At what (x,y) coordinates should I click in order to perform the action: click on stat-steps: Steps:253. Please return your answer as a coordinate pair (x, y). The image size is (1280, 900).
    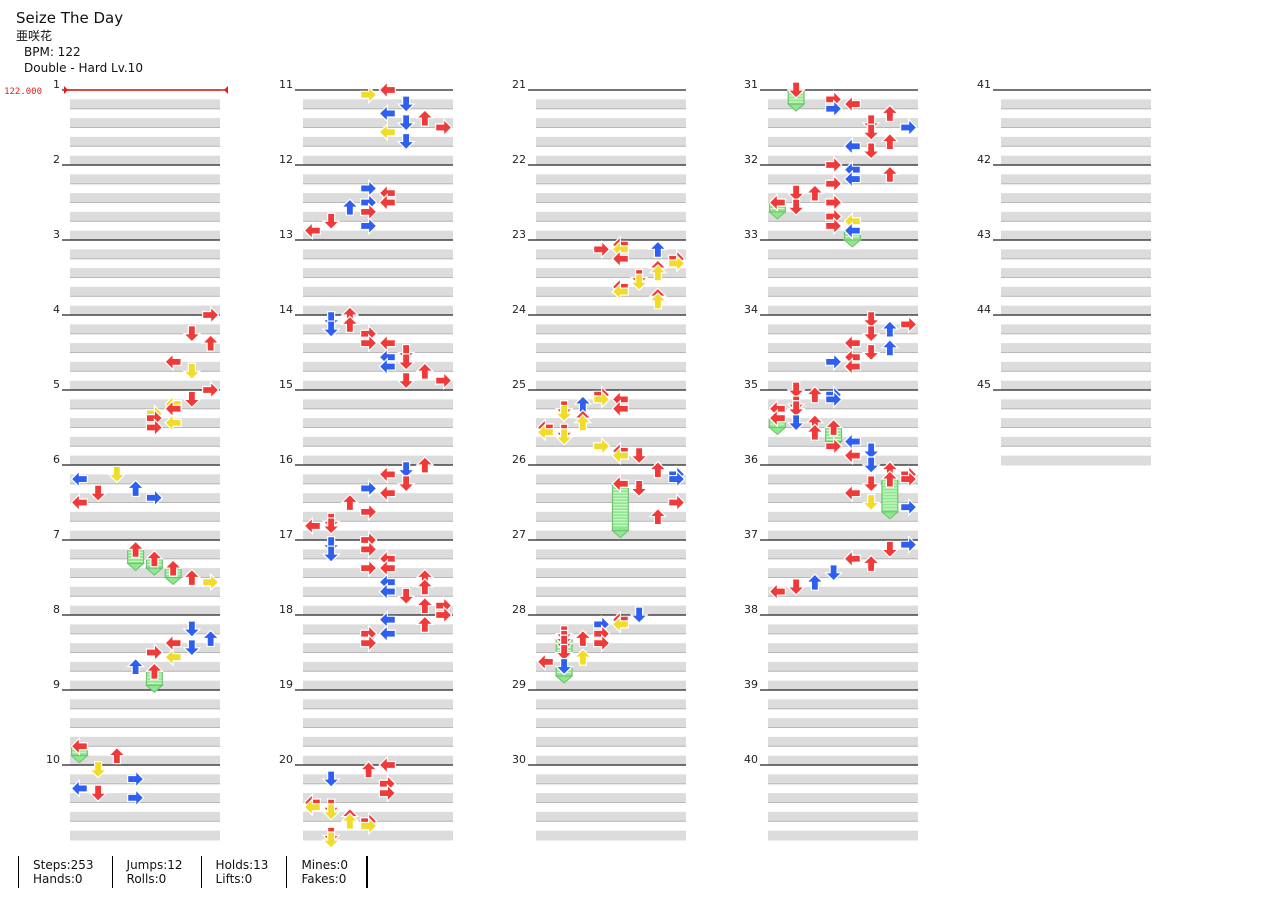
    Looking at the image, I should click on (63, 865).